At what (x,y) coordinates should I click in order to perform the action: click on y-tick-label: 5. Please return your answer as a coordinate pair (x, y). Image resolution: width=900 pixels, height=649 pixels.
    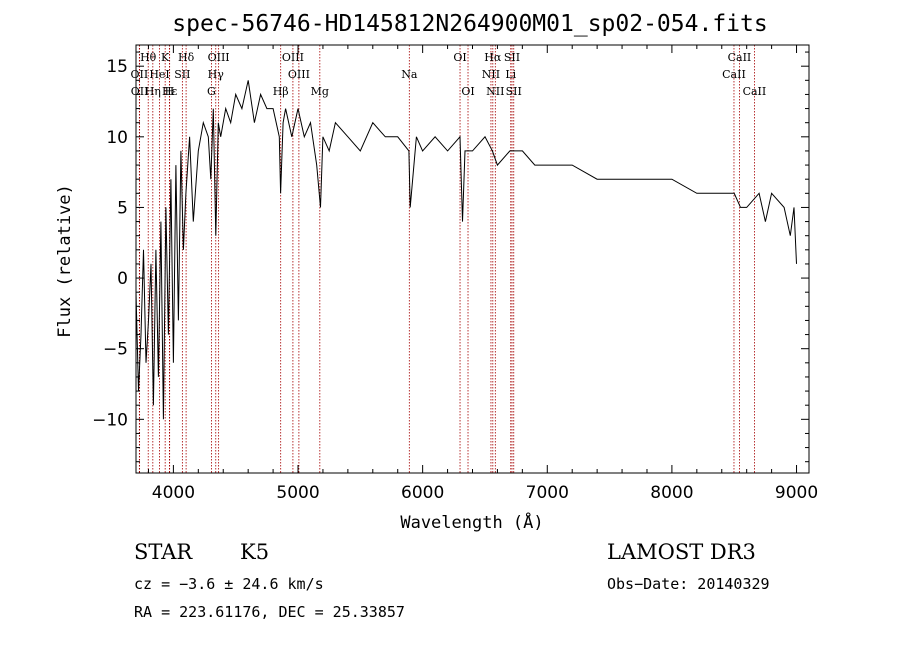
    Looking at the image, I should click on (122, 208).